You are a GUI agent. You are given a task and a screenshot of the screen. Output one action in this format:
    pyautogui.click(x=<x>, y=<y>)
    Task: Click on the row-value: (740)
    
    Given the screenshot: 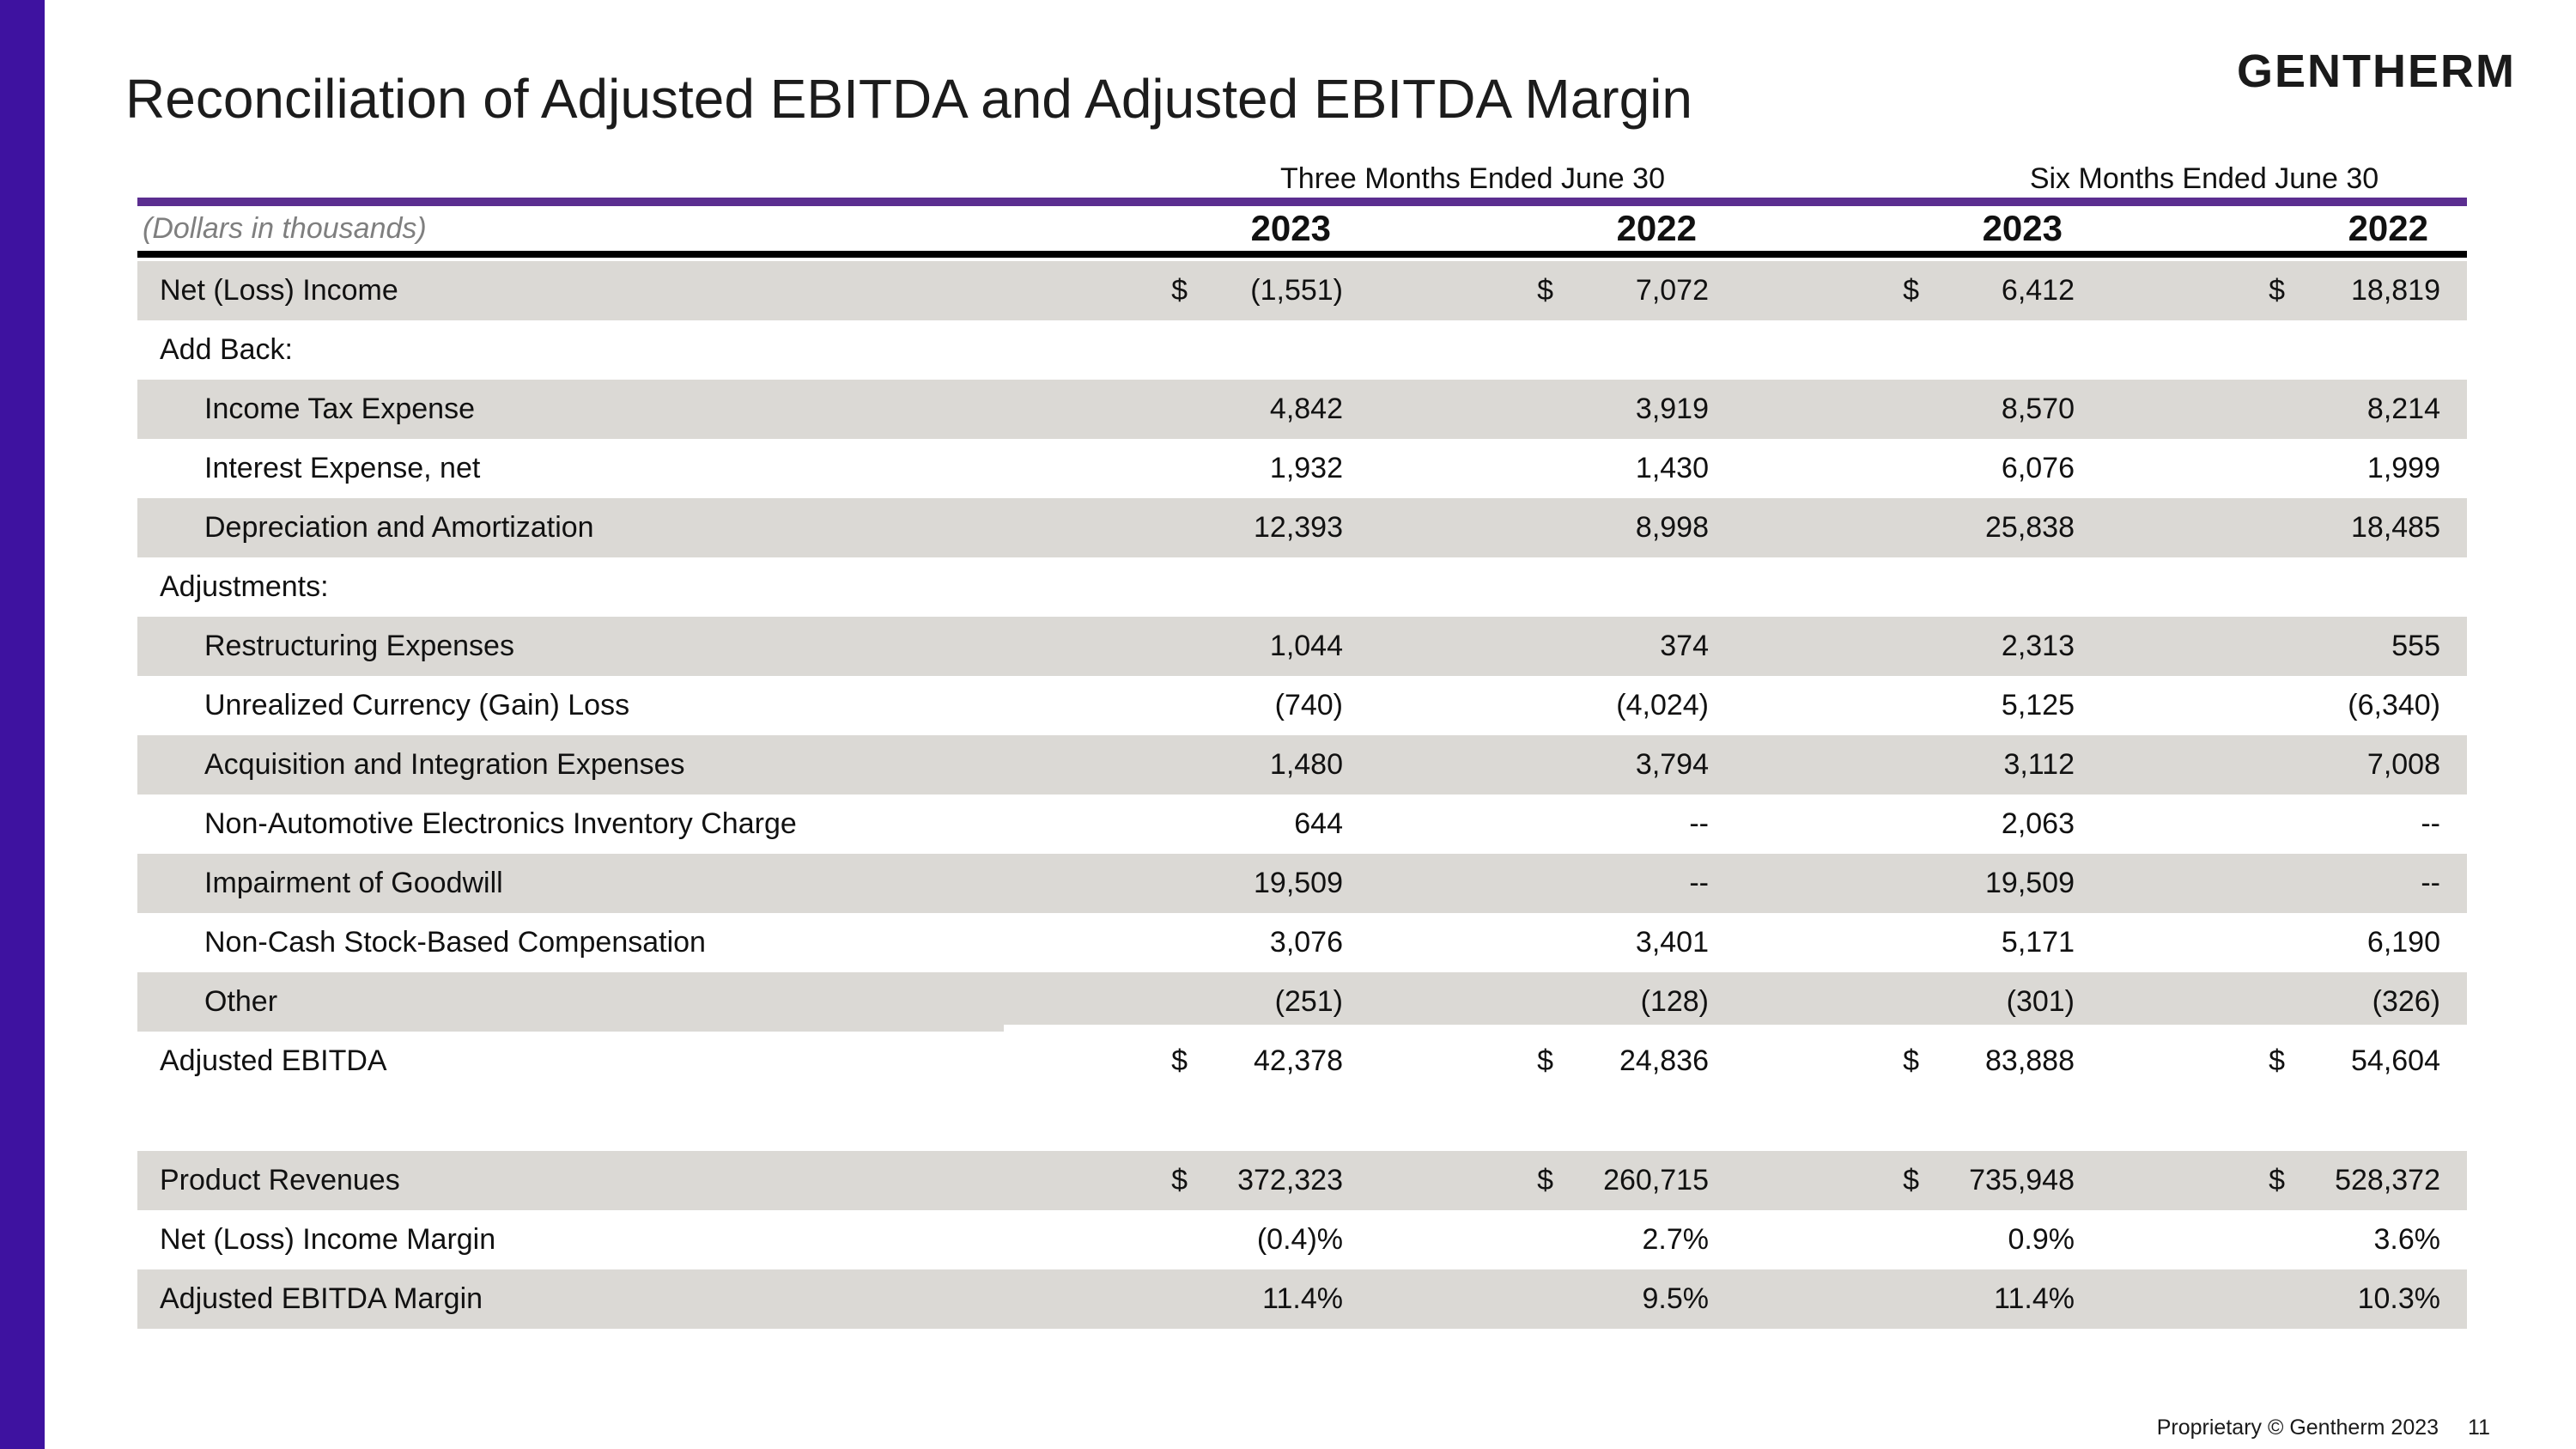 What is the action you would take?
    pyautogui.click(x=1187, y=705)
    